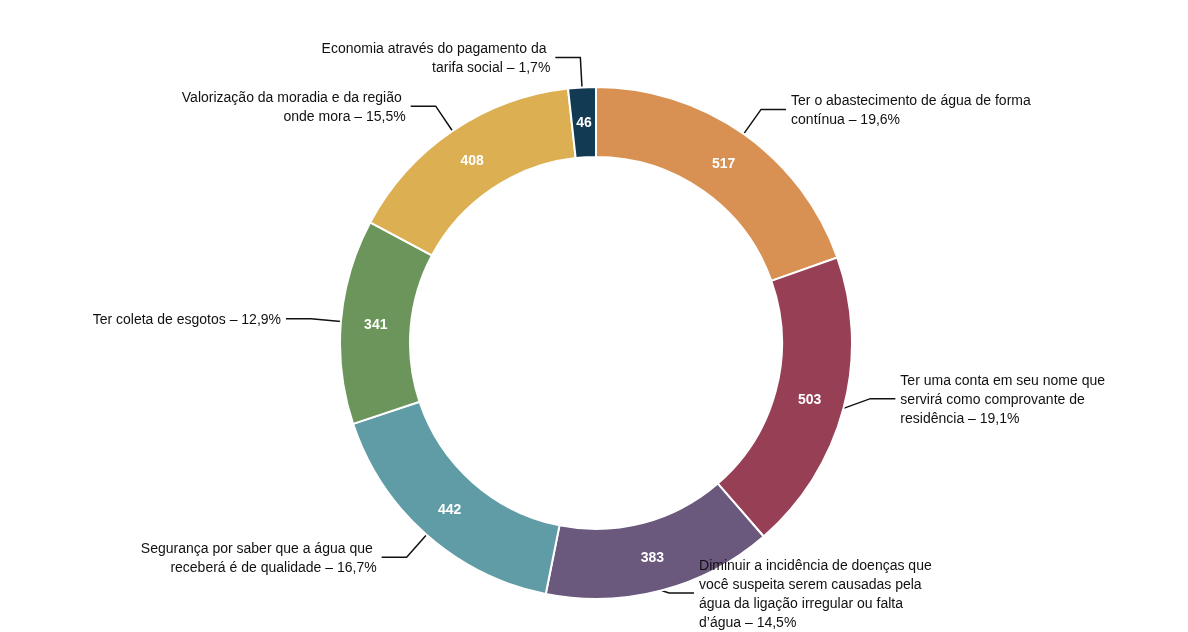 The height and width of the screenshot is (632, 1188). I want to click on data-label: 517, so click(723, 162).